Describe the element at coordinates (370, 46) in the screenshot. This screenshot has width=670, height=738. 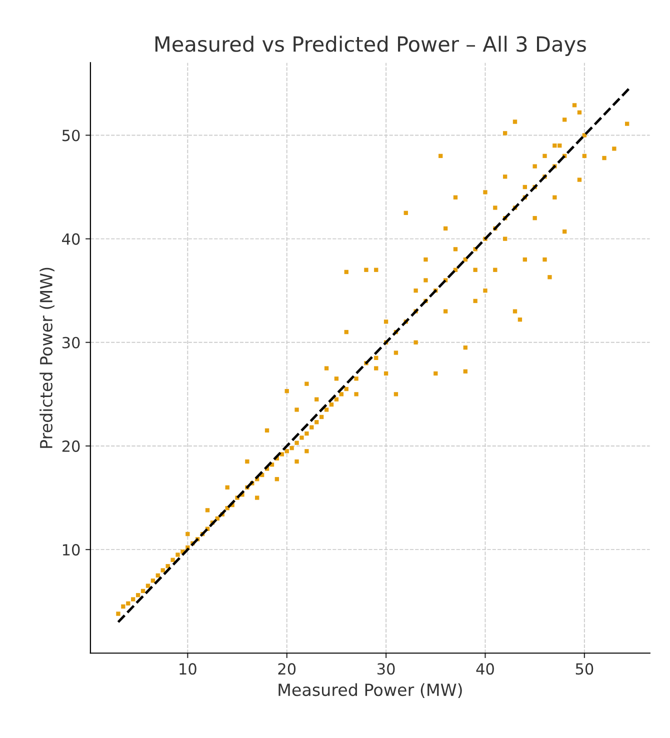
I see `chart-title: Measured vs Predicted Power – All 3 Days` at that location.